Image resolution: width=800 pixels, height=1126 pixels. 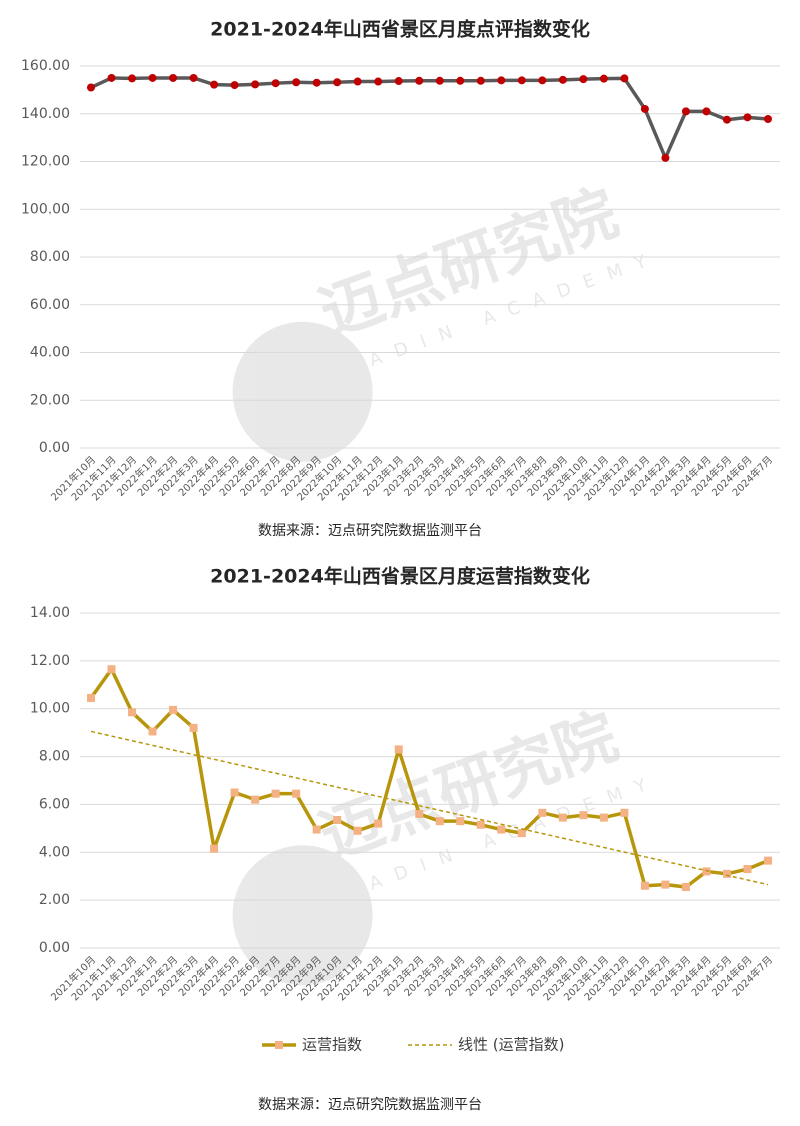 What do you see at coordinates (50, 613) in the screenshot?
I see `y-tick-label: 14.00` at bounding box center [50, 613].